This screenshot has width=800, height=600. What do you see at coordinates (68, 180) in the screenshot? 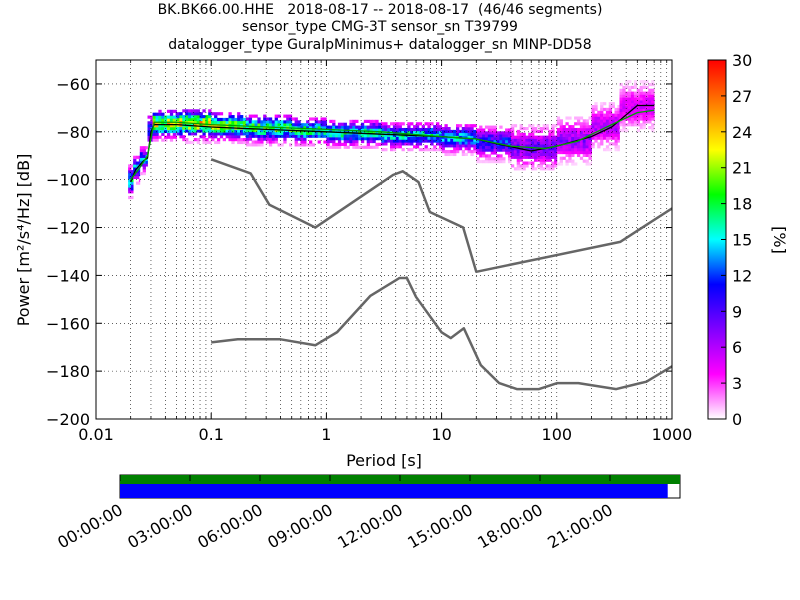
I see `y-tick-label: −100` at bounding box center [68, 180].